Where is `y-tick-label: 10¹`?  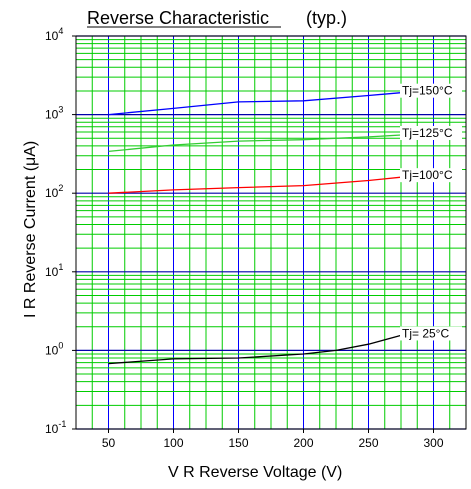
y-tick-label: 10¹ is located at coordinates (54, 270).